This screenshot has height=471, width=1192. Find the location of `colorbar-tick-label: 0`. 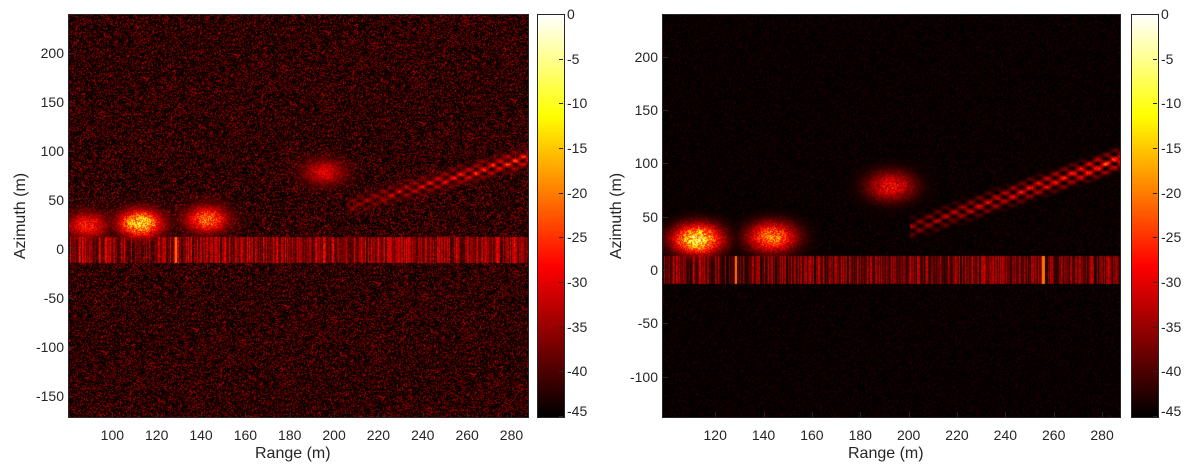

colorbar-tick-label: 0 is located at coordinates (571, 14).